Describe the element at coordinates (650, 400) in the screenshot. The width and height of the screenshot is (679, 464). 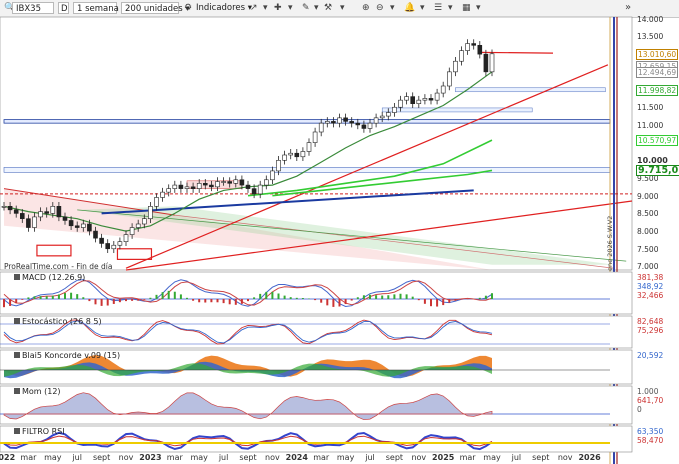
I see `mom-value: 641,70` at that location.